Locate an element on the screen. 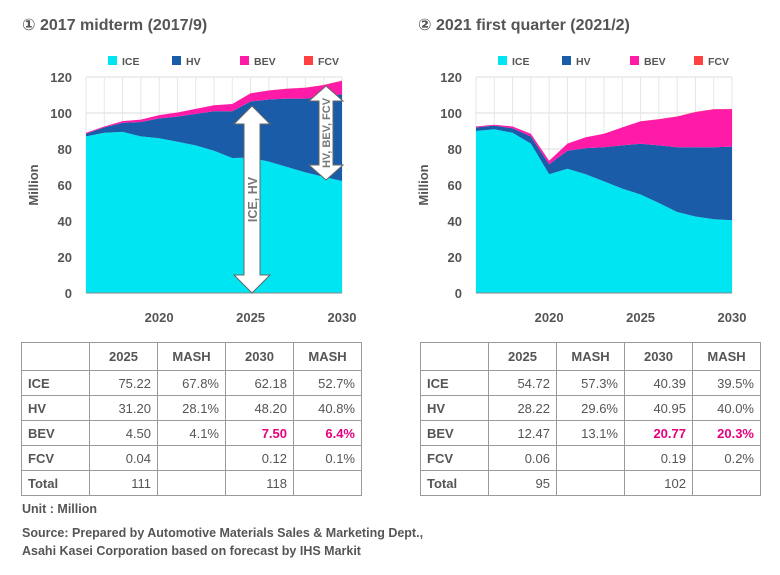 Image resolution: width=780 pixels, height=575 pixels. table1-header-cell: 2030 is located at coordinates (259, 356).